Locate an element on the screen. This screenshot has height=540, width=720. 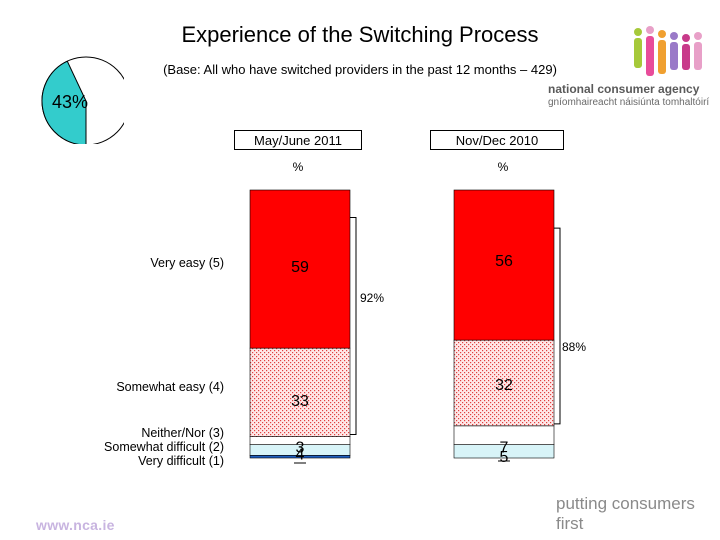
bar-value-neither-nor: 7 is located at coordinates (504, 448).